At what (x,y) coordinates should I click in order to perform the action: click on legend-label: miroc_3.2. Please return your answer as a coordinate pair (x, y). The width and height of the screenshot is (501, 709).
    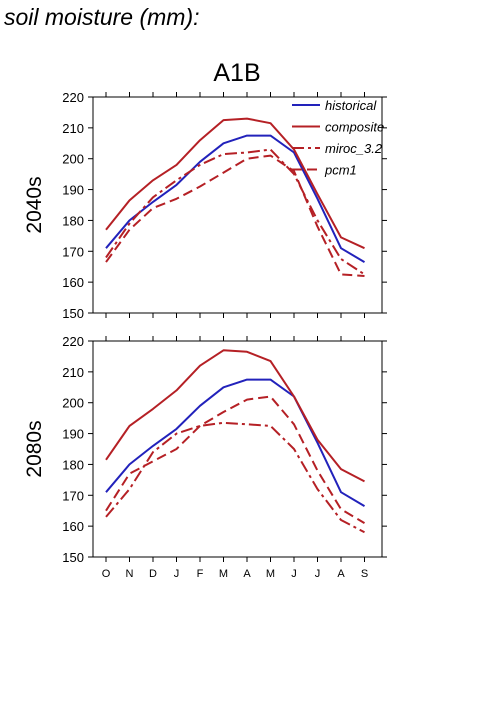
    Looking at the image, I should click on (354, 148).